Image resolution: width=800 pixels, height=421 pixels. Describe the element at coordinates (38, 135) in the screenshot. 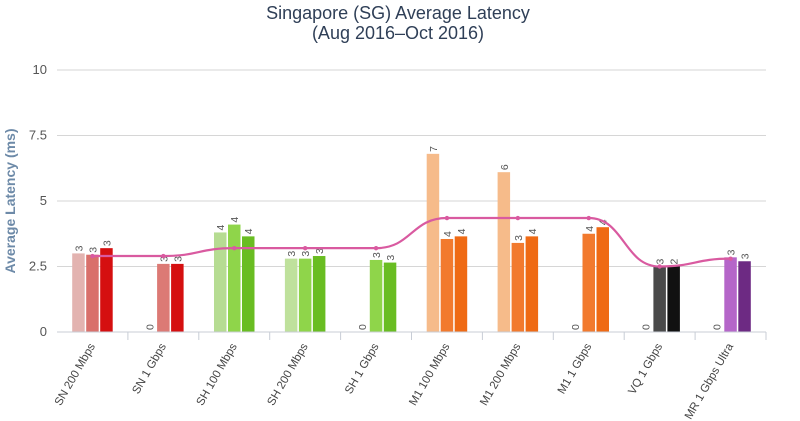

I see `y-tick-label: 7.5` at that location.